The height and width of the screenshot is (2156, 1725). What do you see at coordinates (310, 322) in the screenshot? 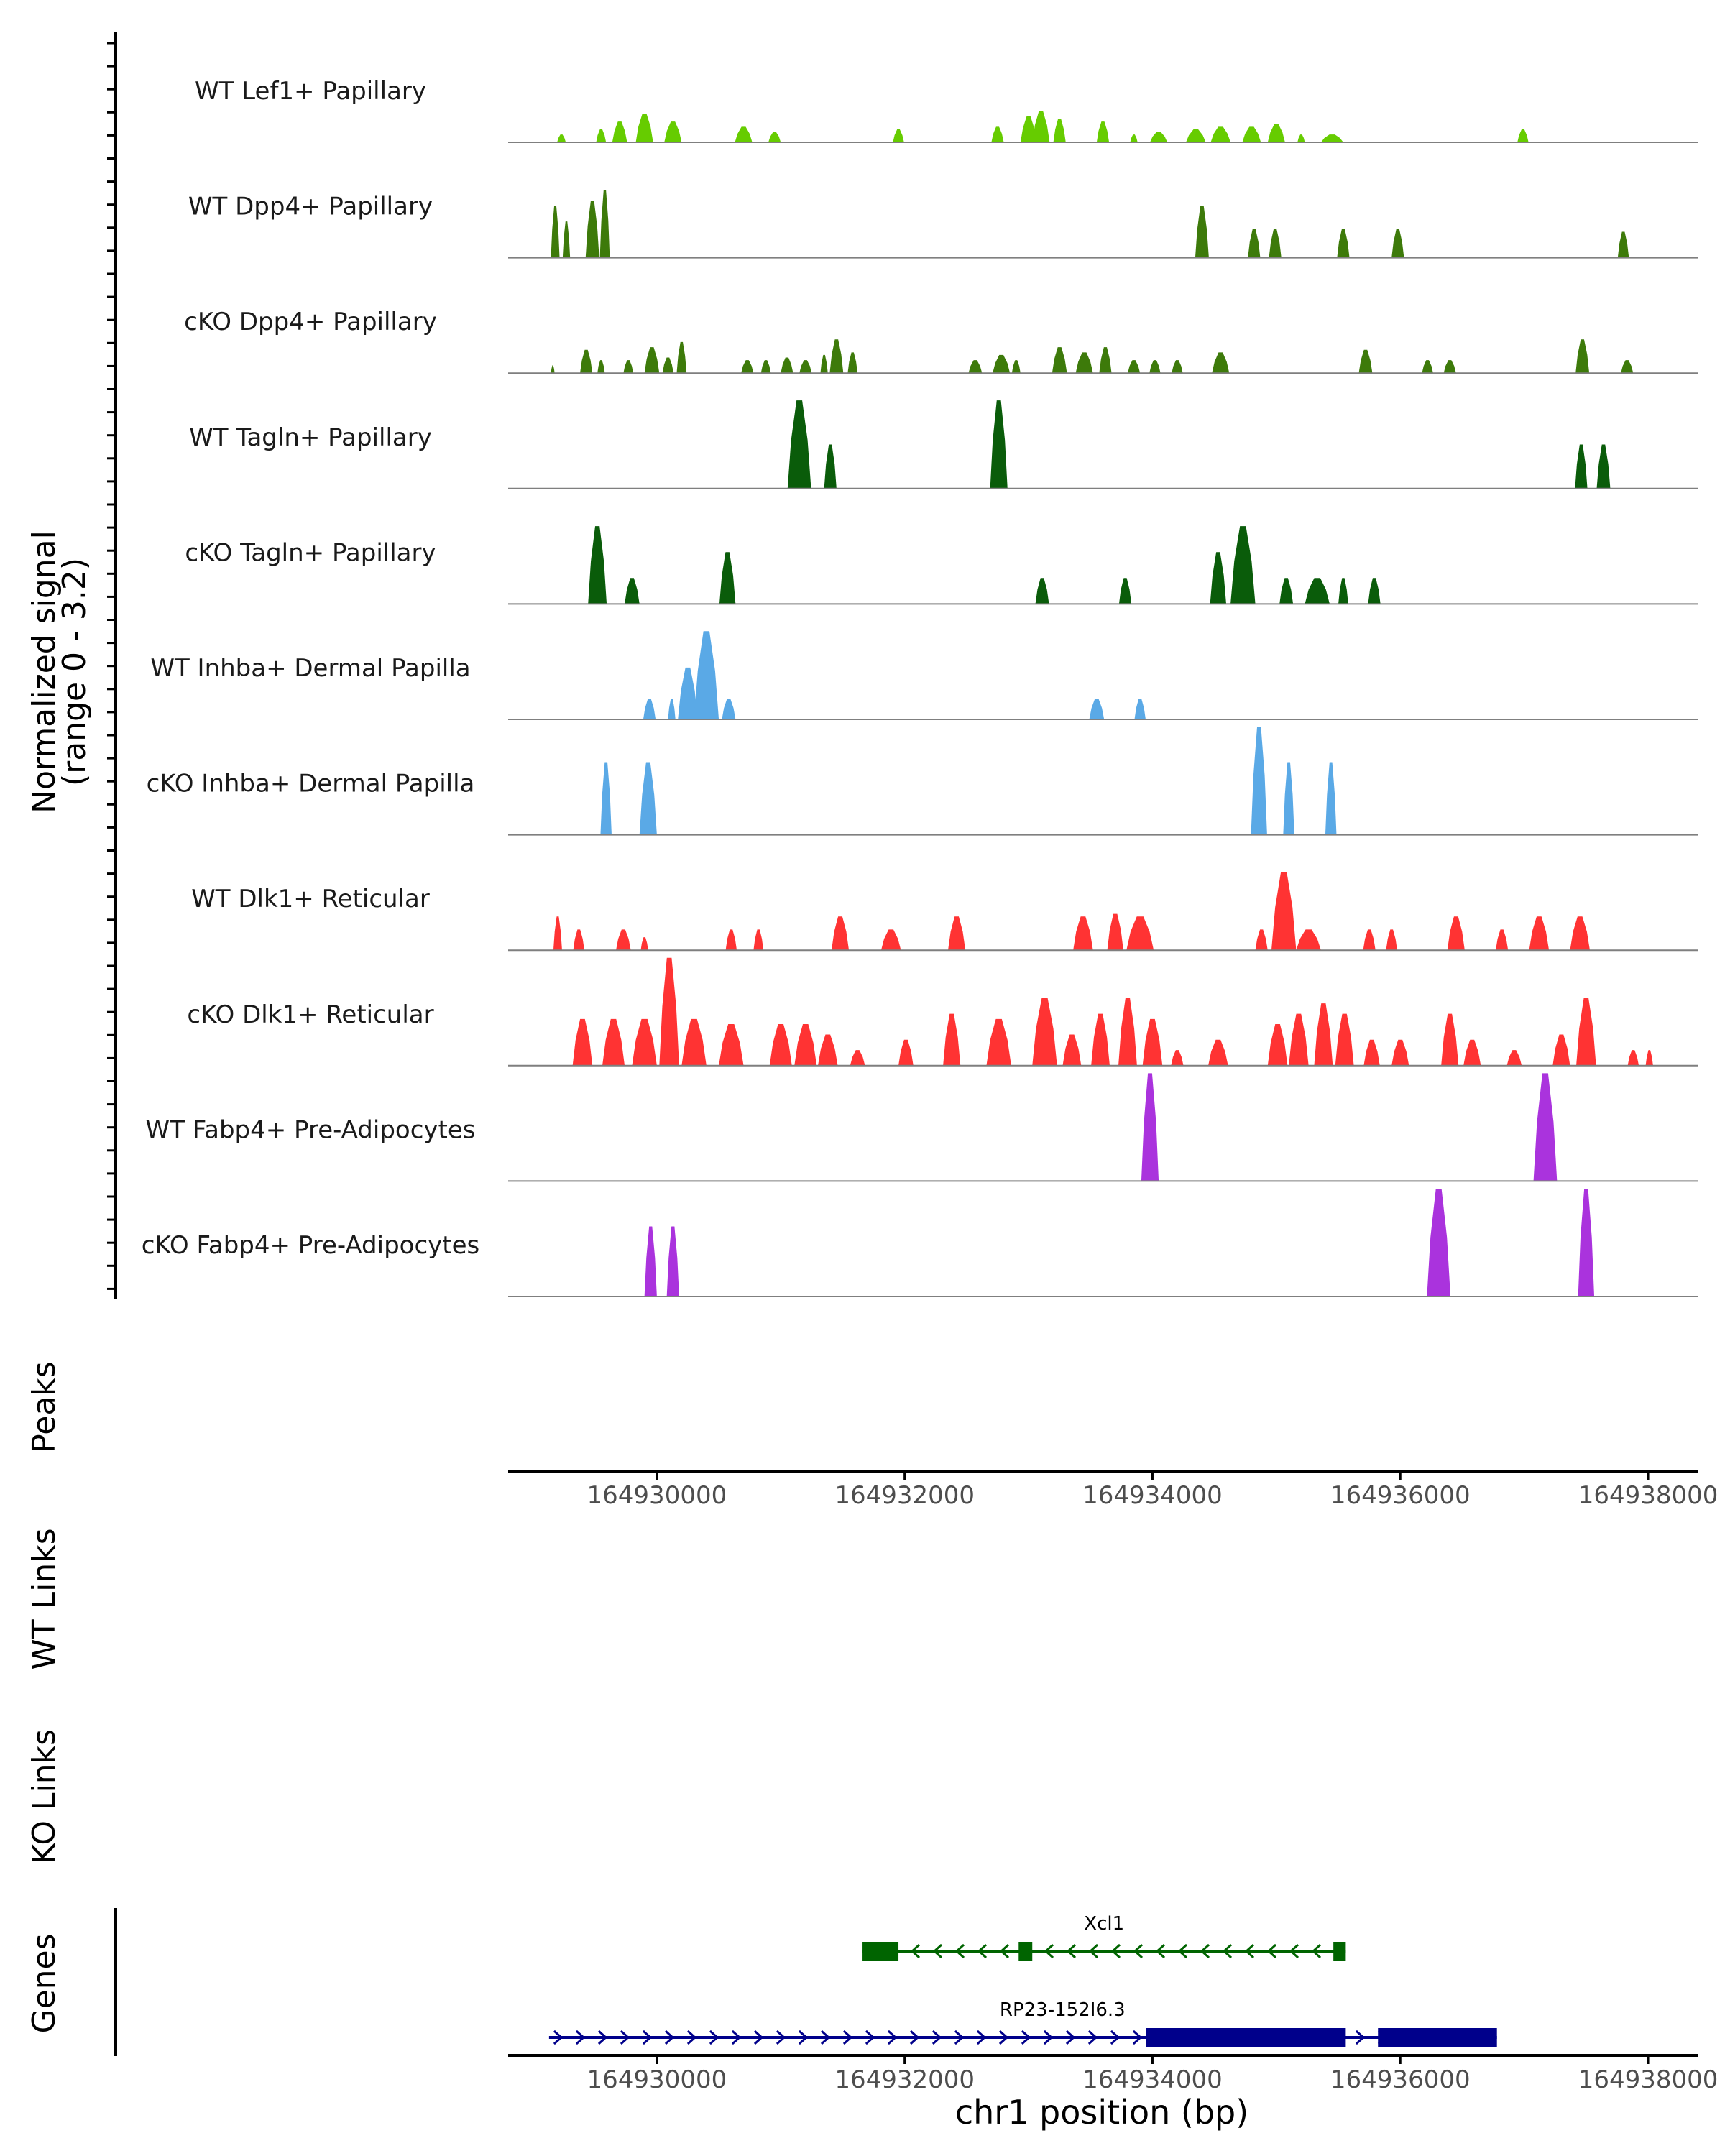
I see `track-label: cKO Dpp4+ Papillary` at bounding box center [310, 322].